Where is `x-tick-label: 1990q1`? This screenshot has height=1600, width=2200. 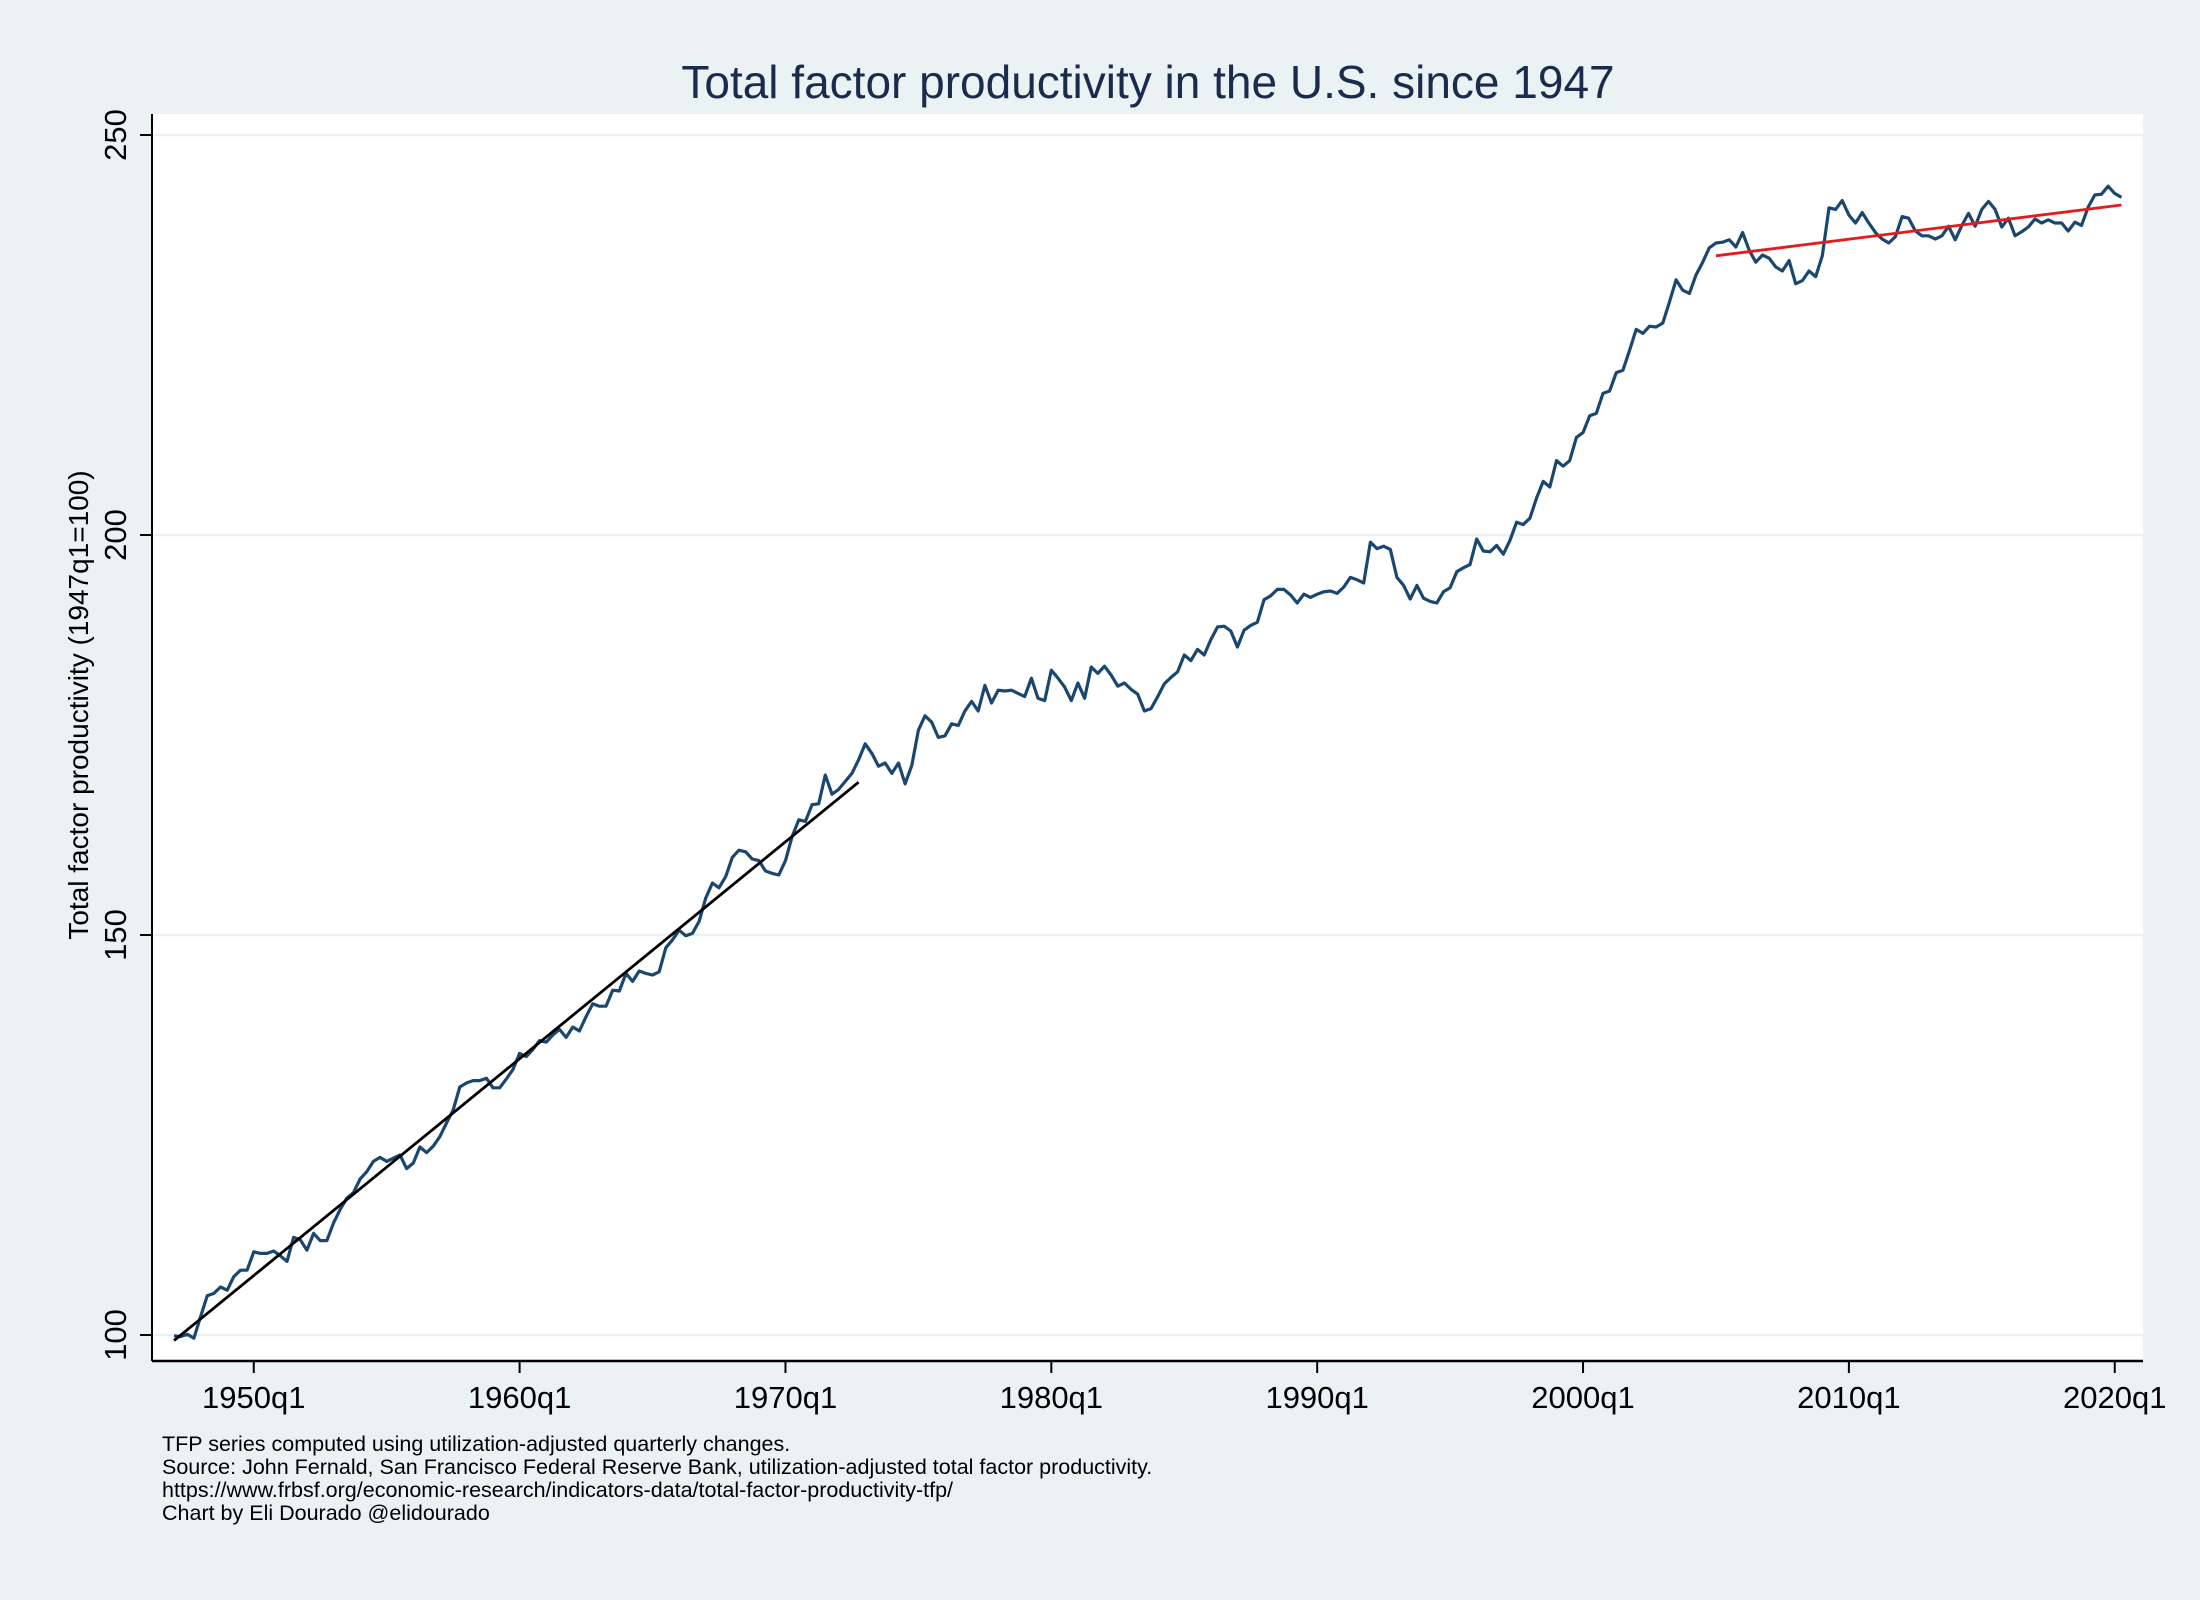
x-tick-label: 1990q1 is located at coordinates (1316, 1397).